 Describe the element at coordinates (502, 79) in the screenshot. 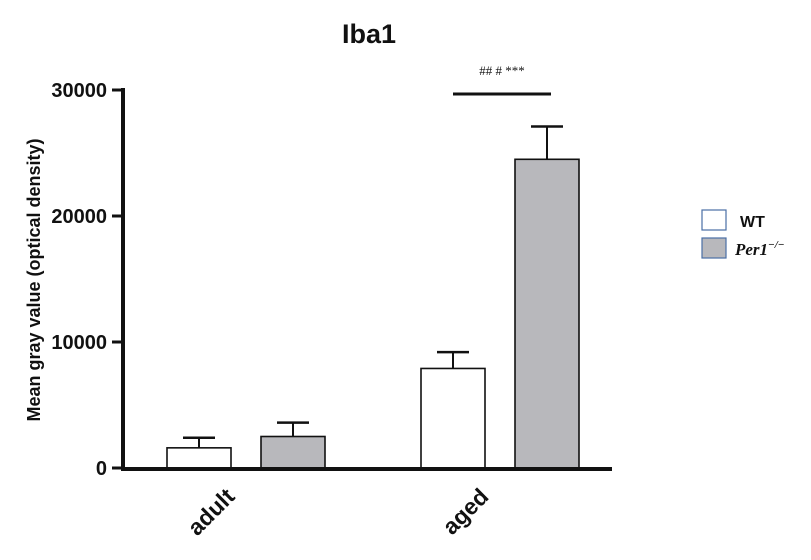

I see `significance-annotations: ## # ***` at that location.